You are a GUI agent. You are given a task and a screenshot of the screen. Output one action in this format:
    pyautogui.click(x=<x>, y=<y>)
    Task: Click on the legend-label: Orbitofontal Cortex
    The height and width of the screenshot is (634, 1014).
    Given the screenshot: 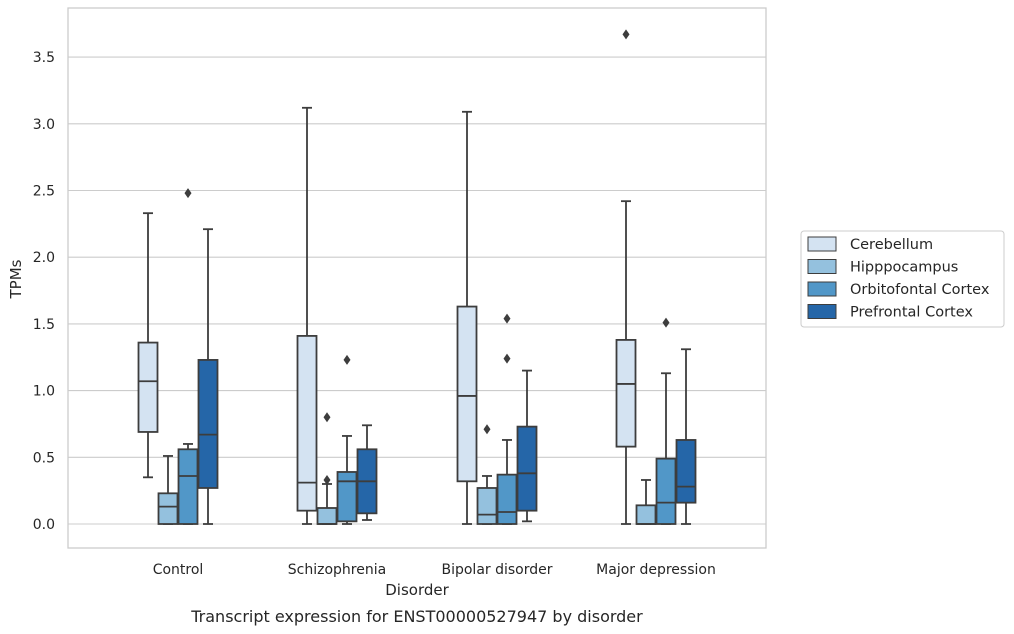 What is the action you would take?
    pyautogui.click(x=920, y=290)
    